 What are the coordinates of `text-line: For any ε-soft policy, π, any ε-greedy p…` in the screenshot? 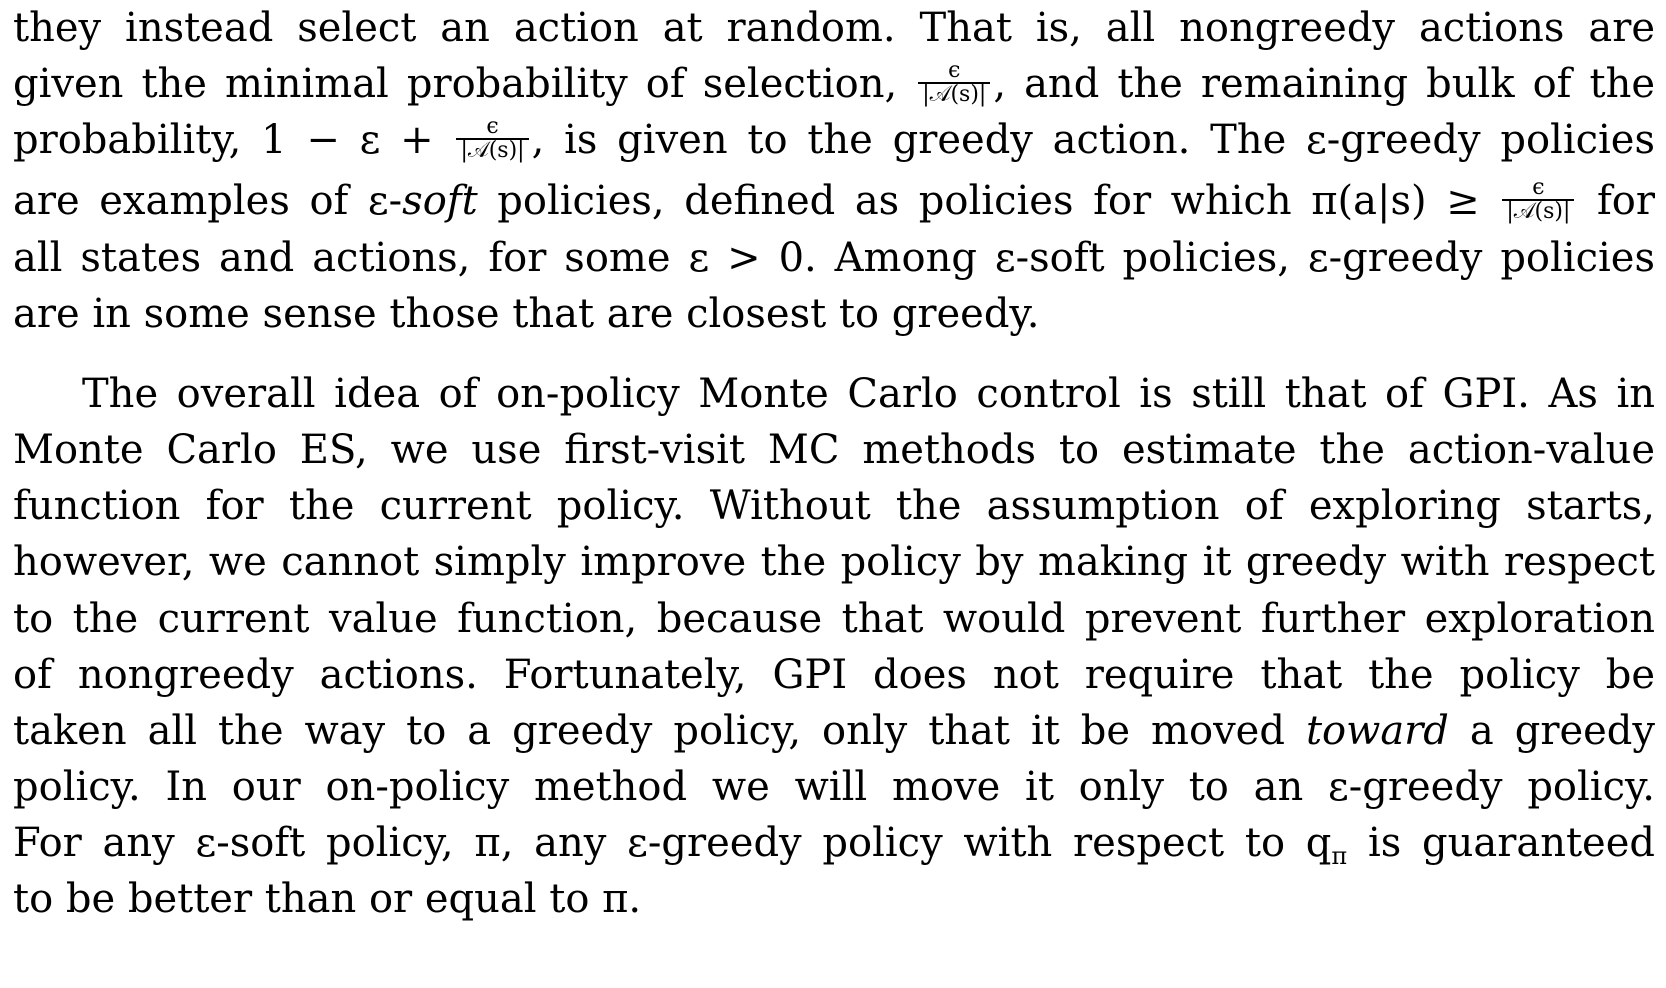 It's located at (834, 849).